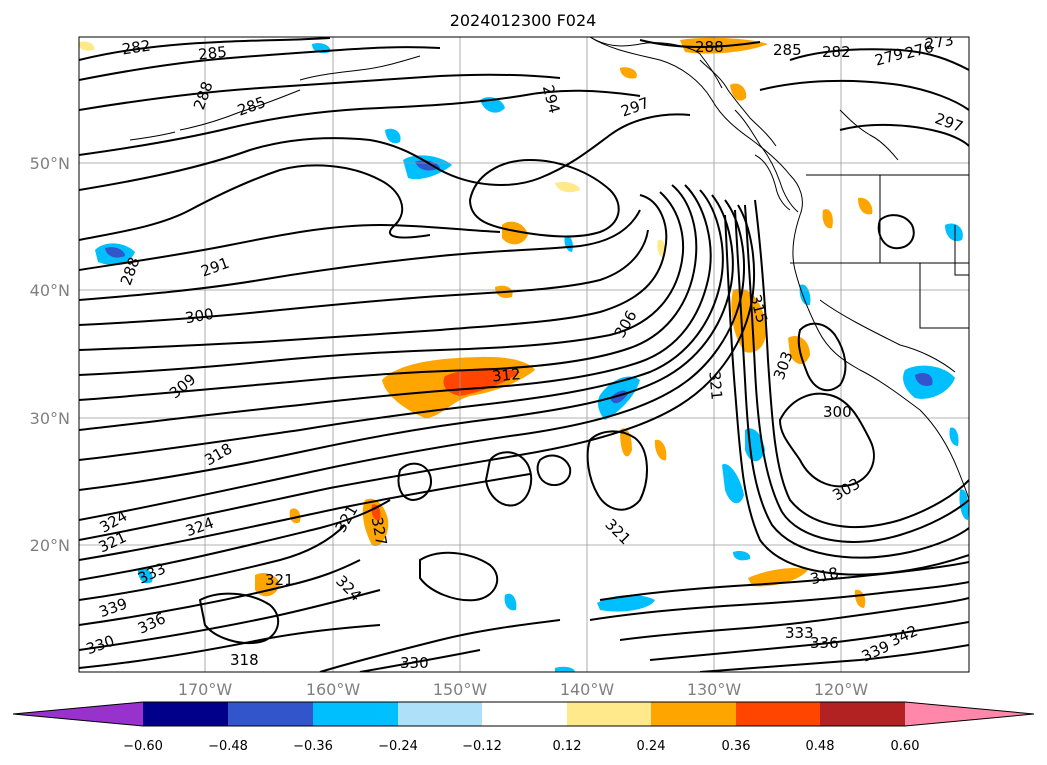 The width and height of the screenshot is (1047, 765). Describe the element at coordinates (228, 746) in the screenshot. I see `colorbar-tick: −0.48` at that location.